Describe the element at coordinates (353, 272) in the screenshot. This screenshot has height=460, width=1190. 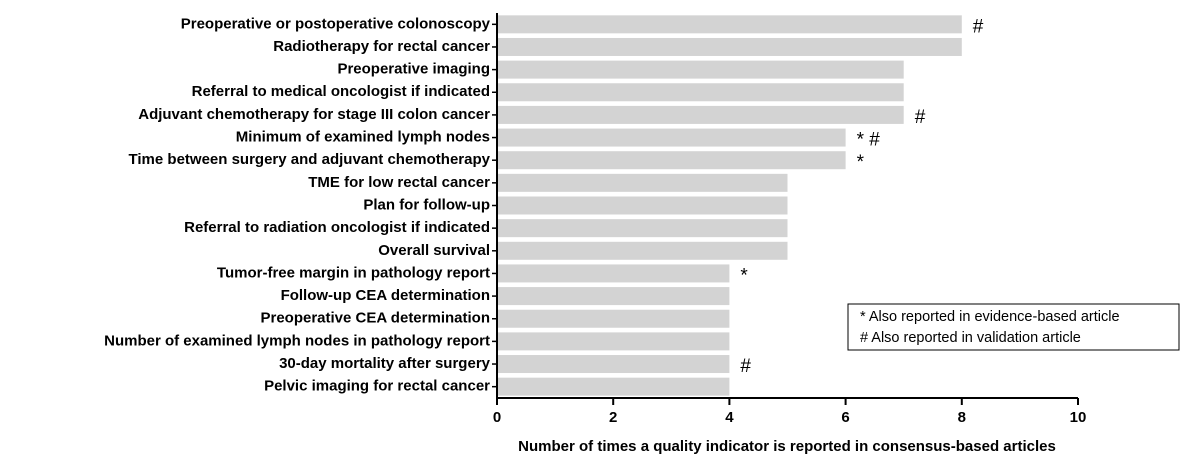
I see `y-tick-label: Tumor-free margin in pathology report` at that location.